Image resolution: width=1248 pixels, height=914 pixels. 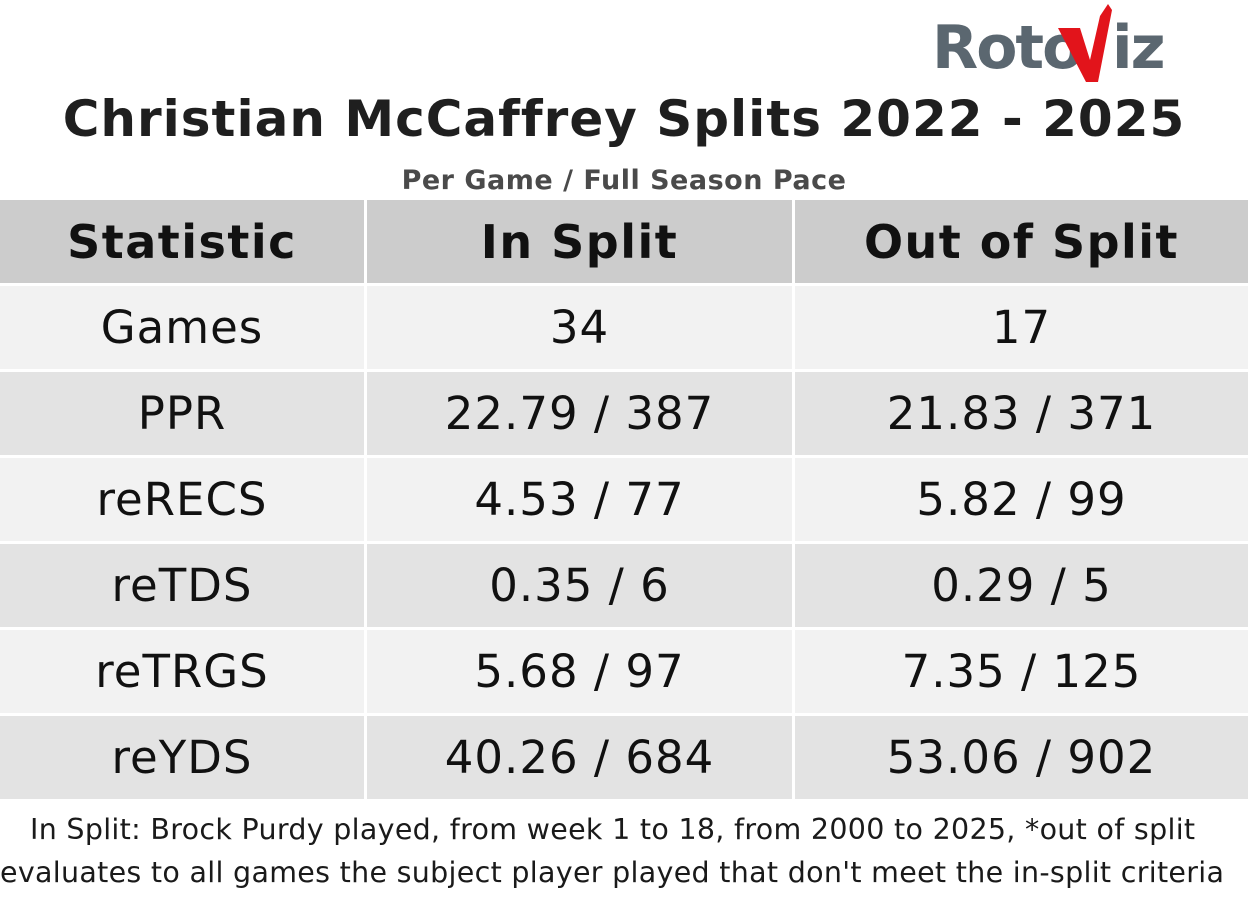 What do you see at coordinates (1021, 671) in the screenshot?
I see `out-of-split-cell: 7.35 / 125` at bounding box center [1021, 671].